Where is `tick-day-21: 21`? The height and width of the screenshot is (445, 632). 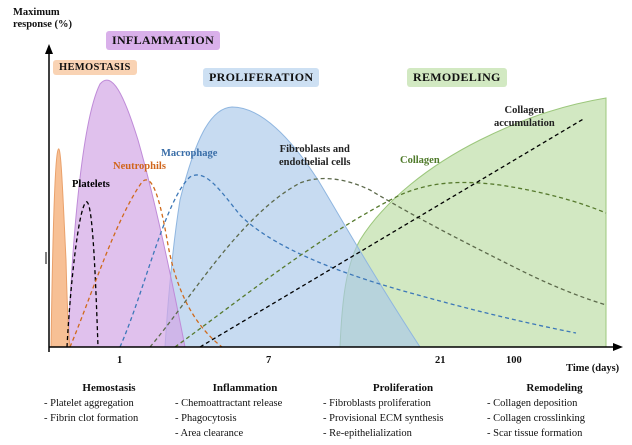
tick-day-21: 21 is located at coordinates (440, 360).